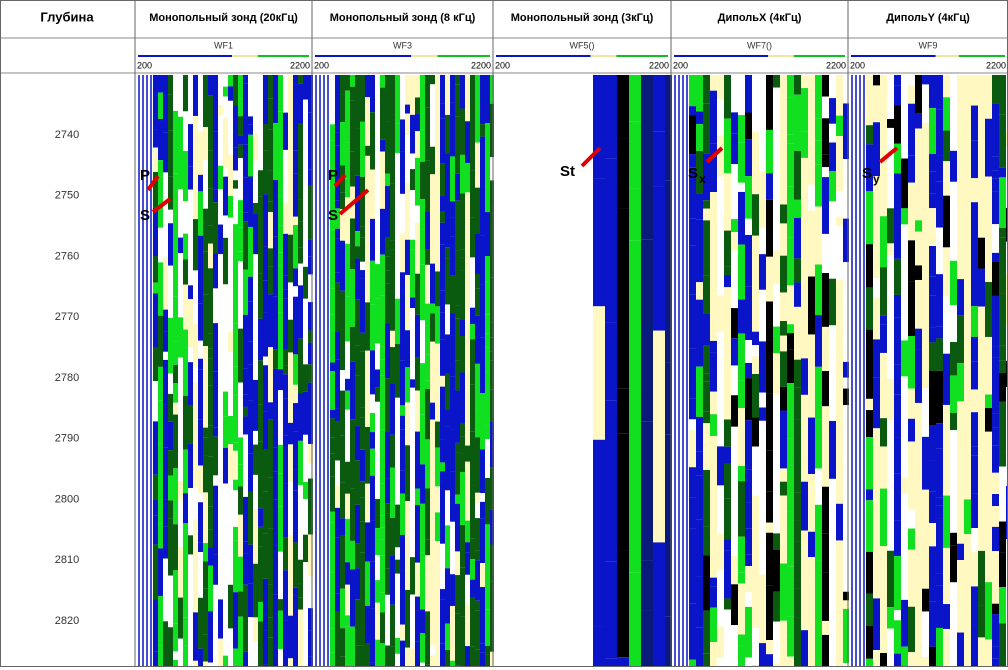 Image resolution: width=1008 pixels, height=670 pixels. Describe the element at coordinates (223, 45) in the screenshot. I see `curve-name: WF1` at that location.